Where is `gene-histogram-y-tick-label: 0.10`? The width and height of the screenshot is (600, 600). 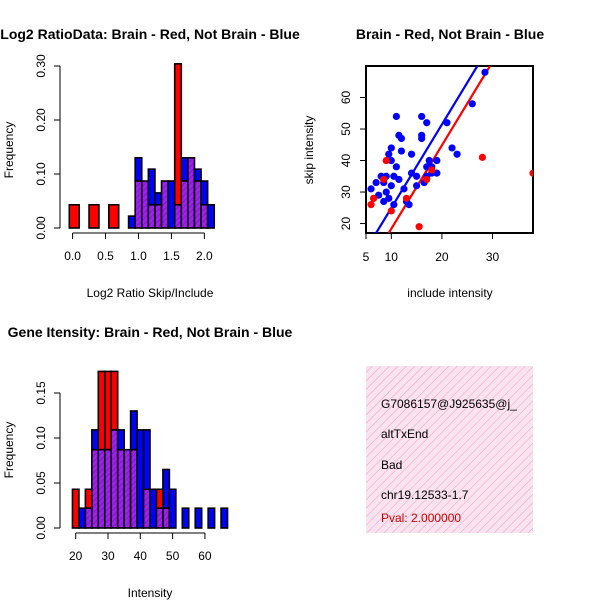 gene-histogram-y-tick-label: 0.10 is located at coordinates (41, 438).